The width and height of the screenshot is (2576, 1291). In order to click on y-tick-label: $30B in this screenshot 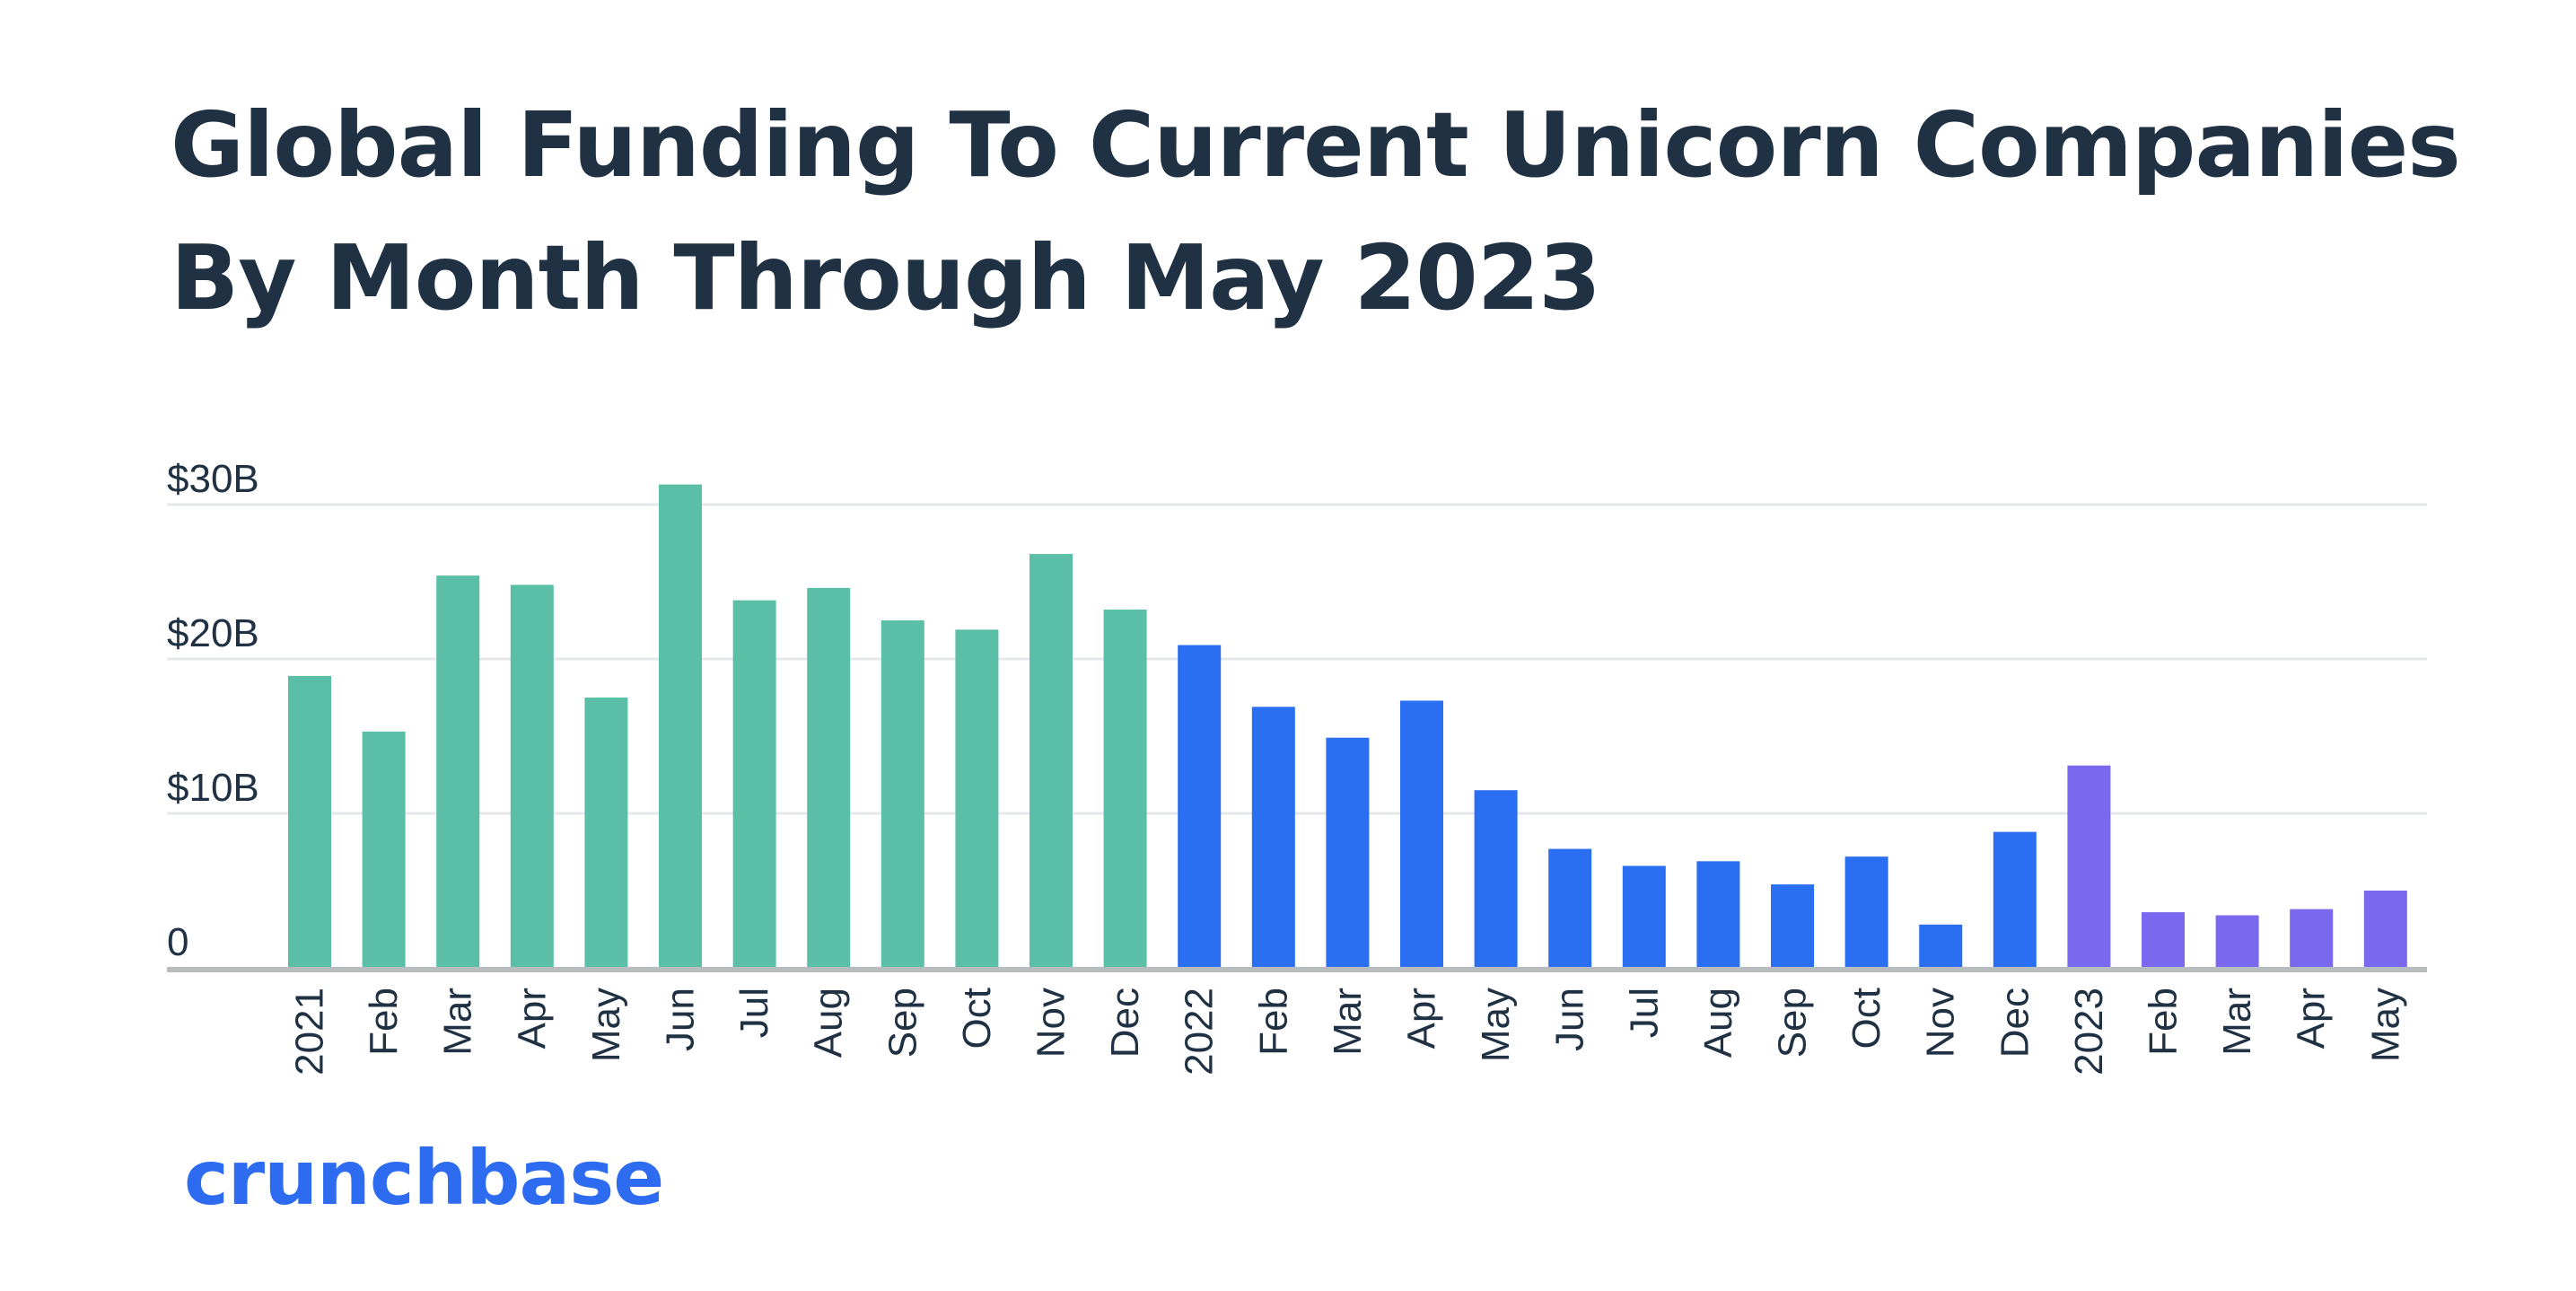, I will do `click(213, 479)`.